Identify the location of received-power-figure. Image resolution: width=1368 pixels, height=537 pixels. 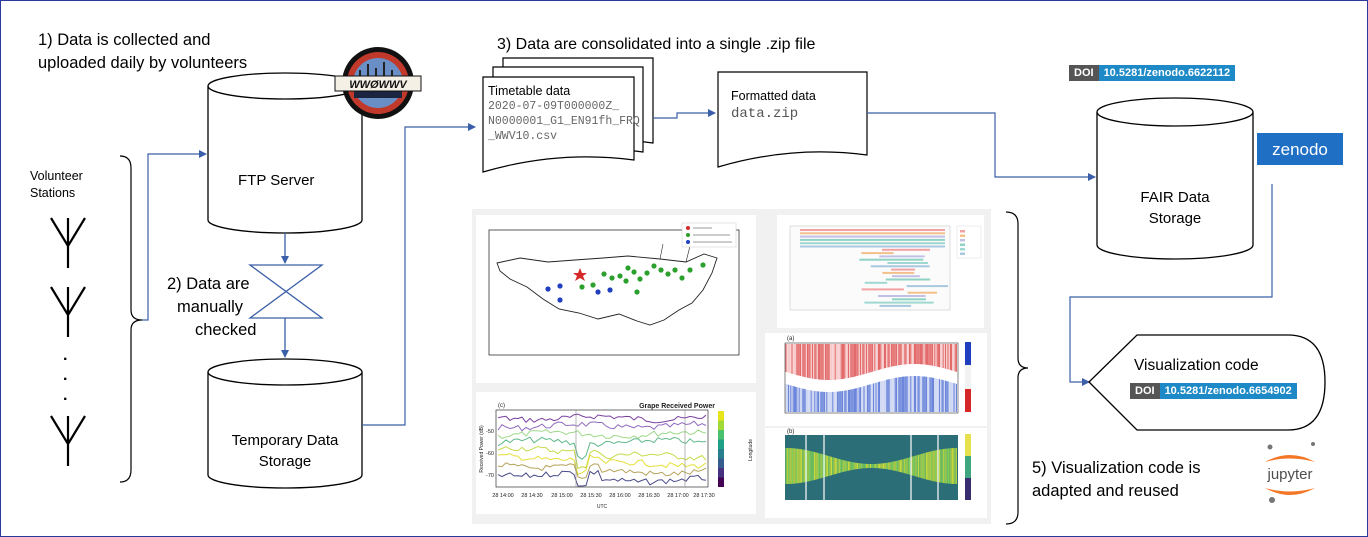
(616, 453).